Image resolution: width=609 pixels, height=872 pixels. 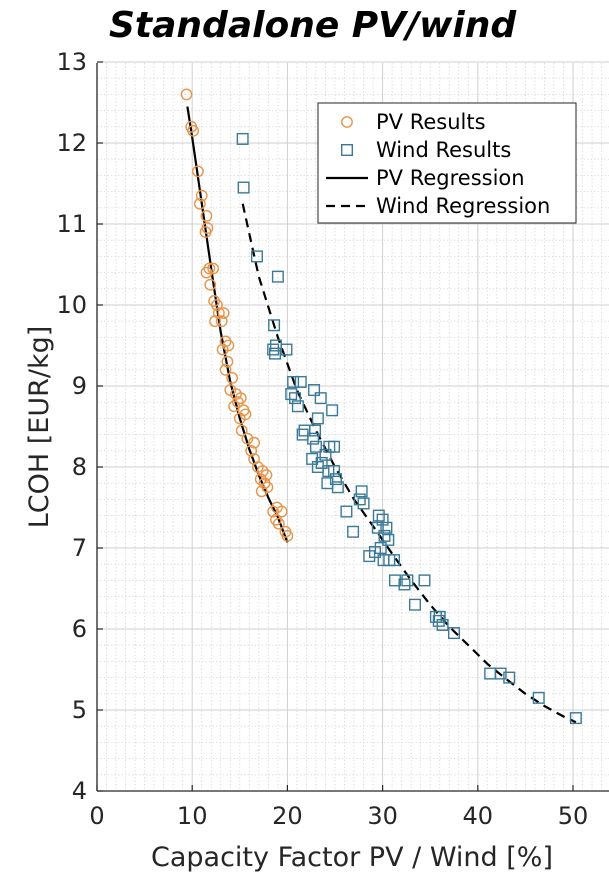 What do you see at coordinates (287, 816) in the screenshot?
I see `x-tick-label: 20` at bounding box center [287, 816].